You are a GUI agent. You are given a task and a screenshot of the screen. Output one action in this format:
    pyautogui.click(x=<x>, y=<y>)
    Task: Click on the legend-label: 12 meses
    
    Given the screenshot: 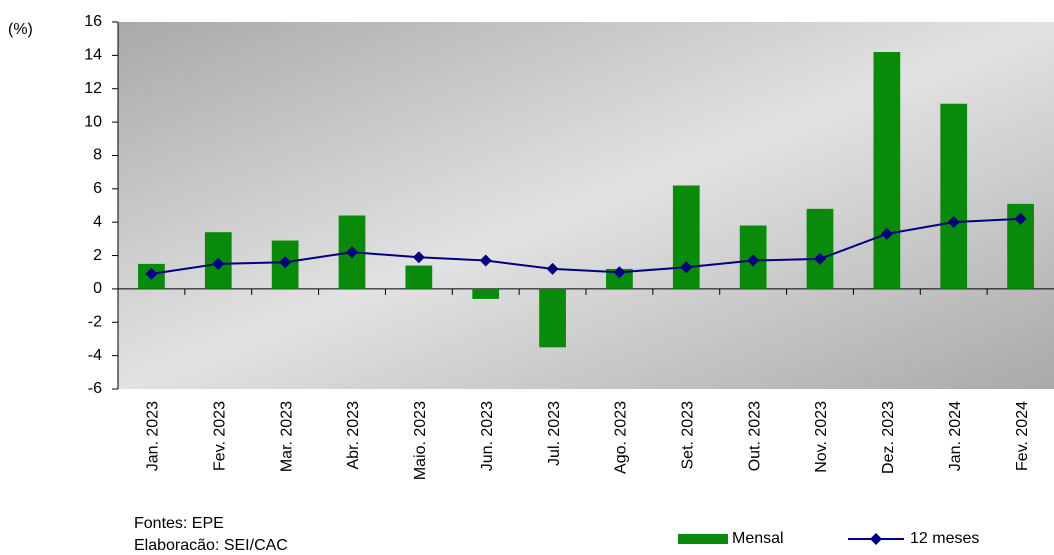 What is the action you would take?
    pyautogui.click(x=944, y=538)
    